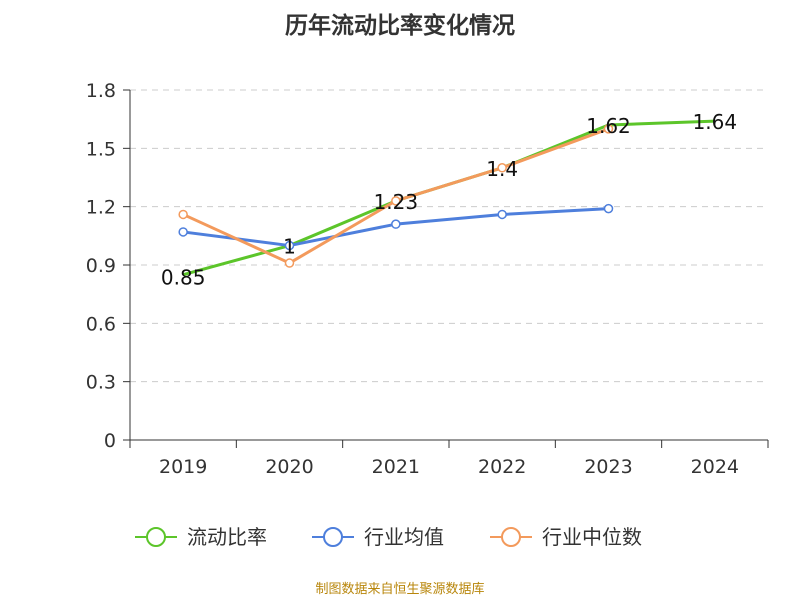 The image size is (800, 600). What do you see at coordinates (404, 537) in the screenshot?
I see `legend-label: 行业均值` at bounding box center [404, 537].